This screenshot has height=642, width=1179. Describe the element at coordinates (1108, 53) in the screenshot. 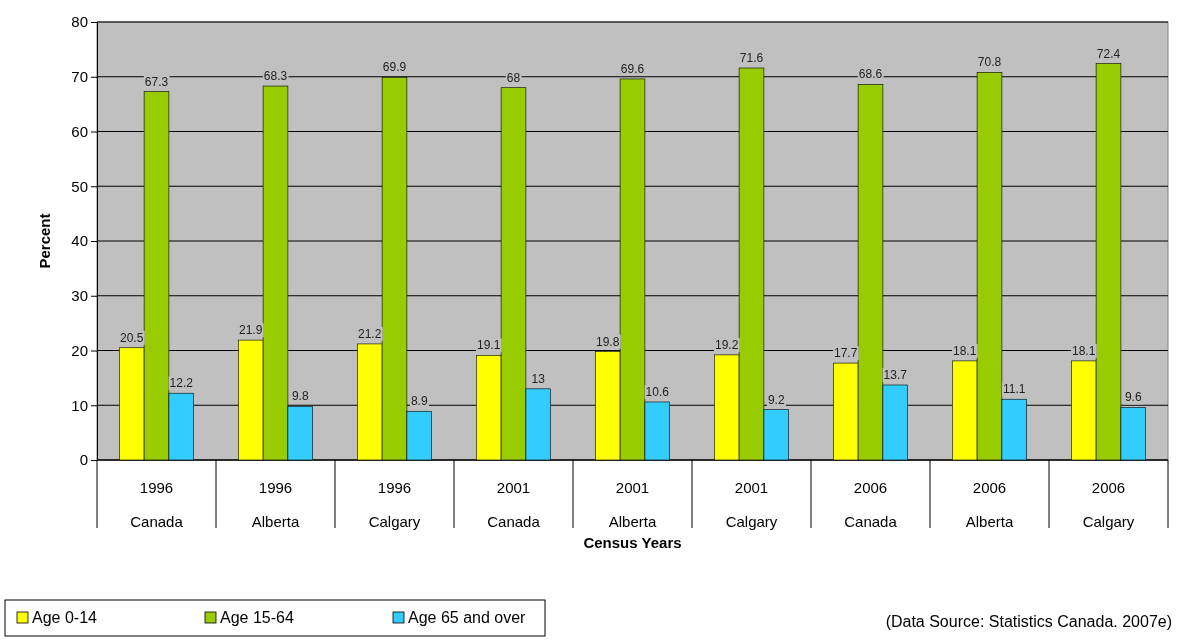

I see `data-label: 72.4` at that location.